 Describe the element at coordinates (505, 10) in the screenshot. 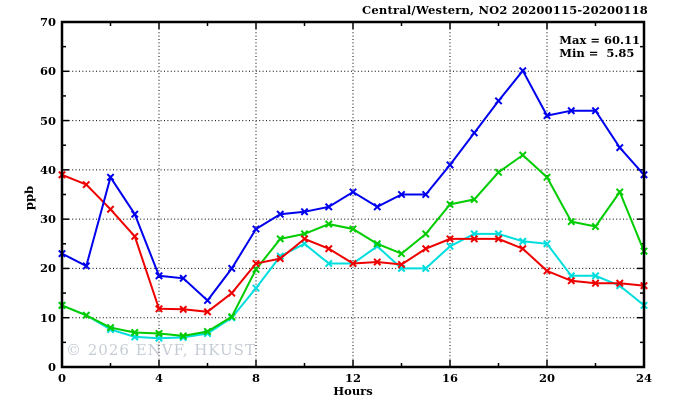

I see `chart-title: Central/Western, NO2 20200115-20200118` at that location.